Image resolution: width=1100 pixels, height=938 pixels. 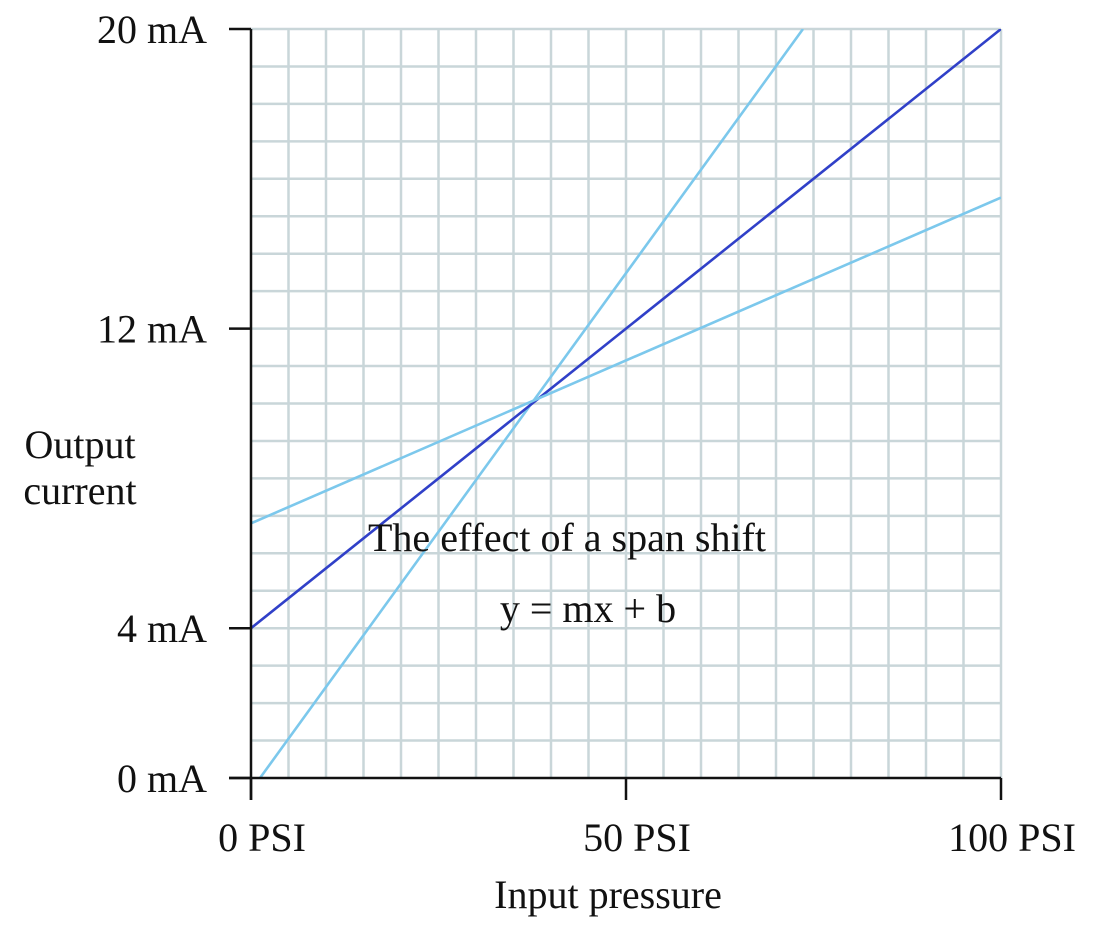 I want to click on annotation-title: The effect of a span shift, so click(x=567, y=537).